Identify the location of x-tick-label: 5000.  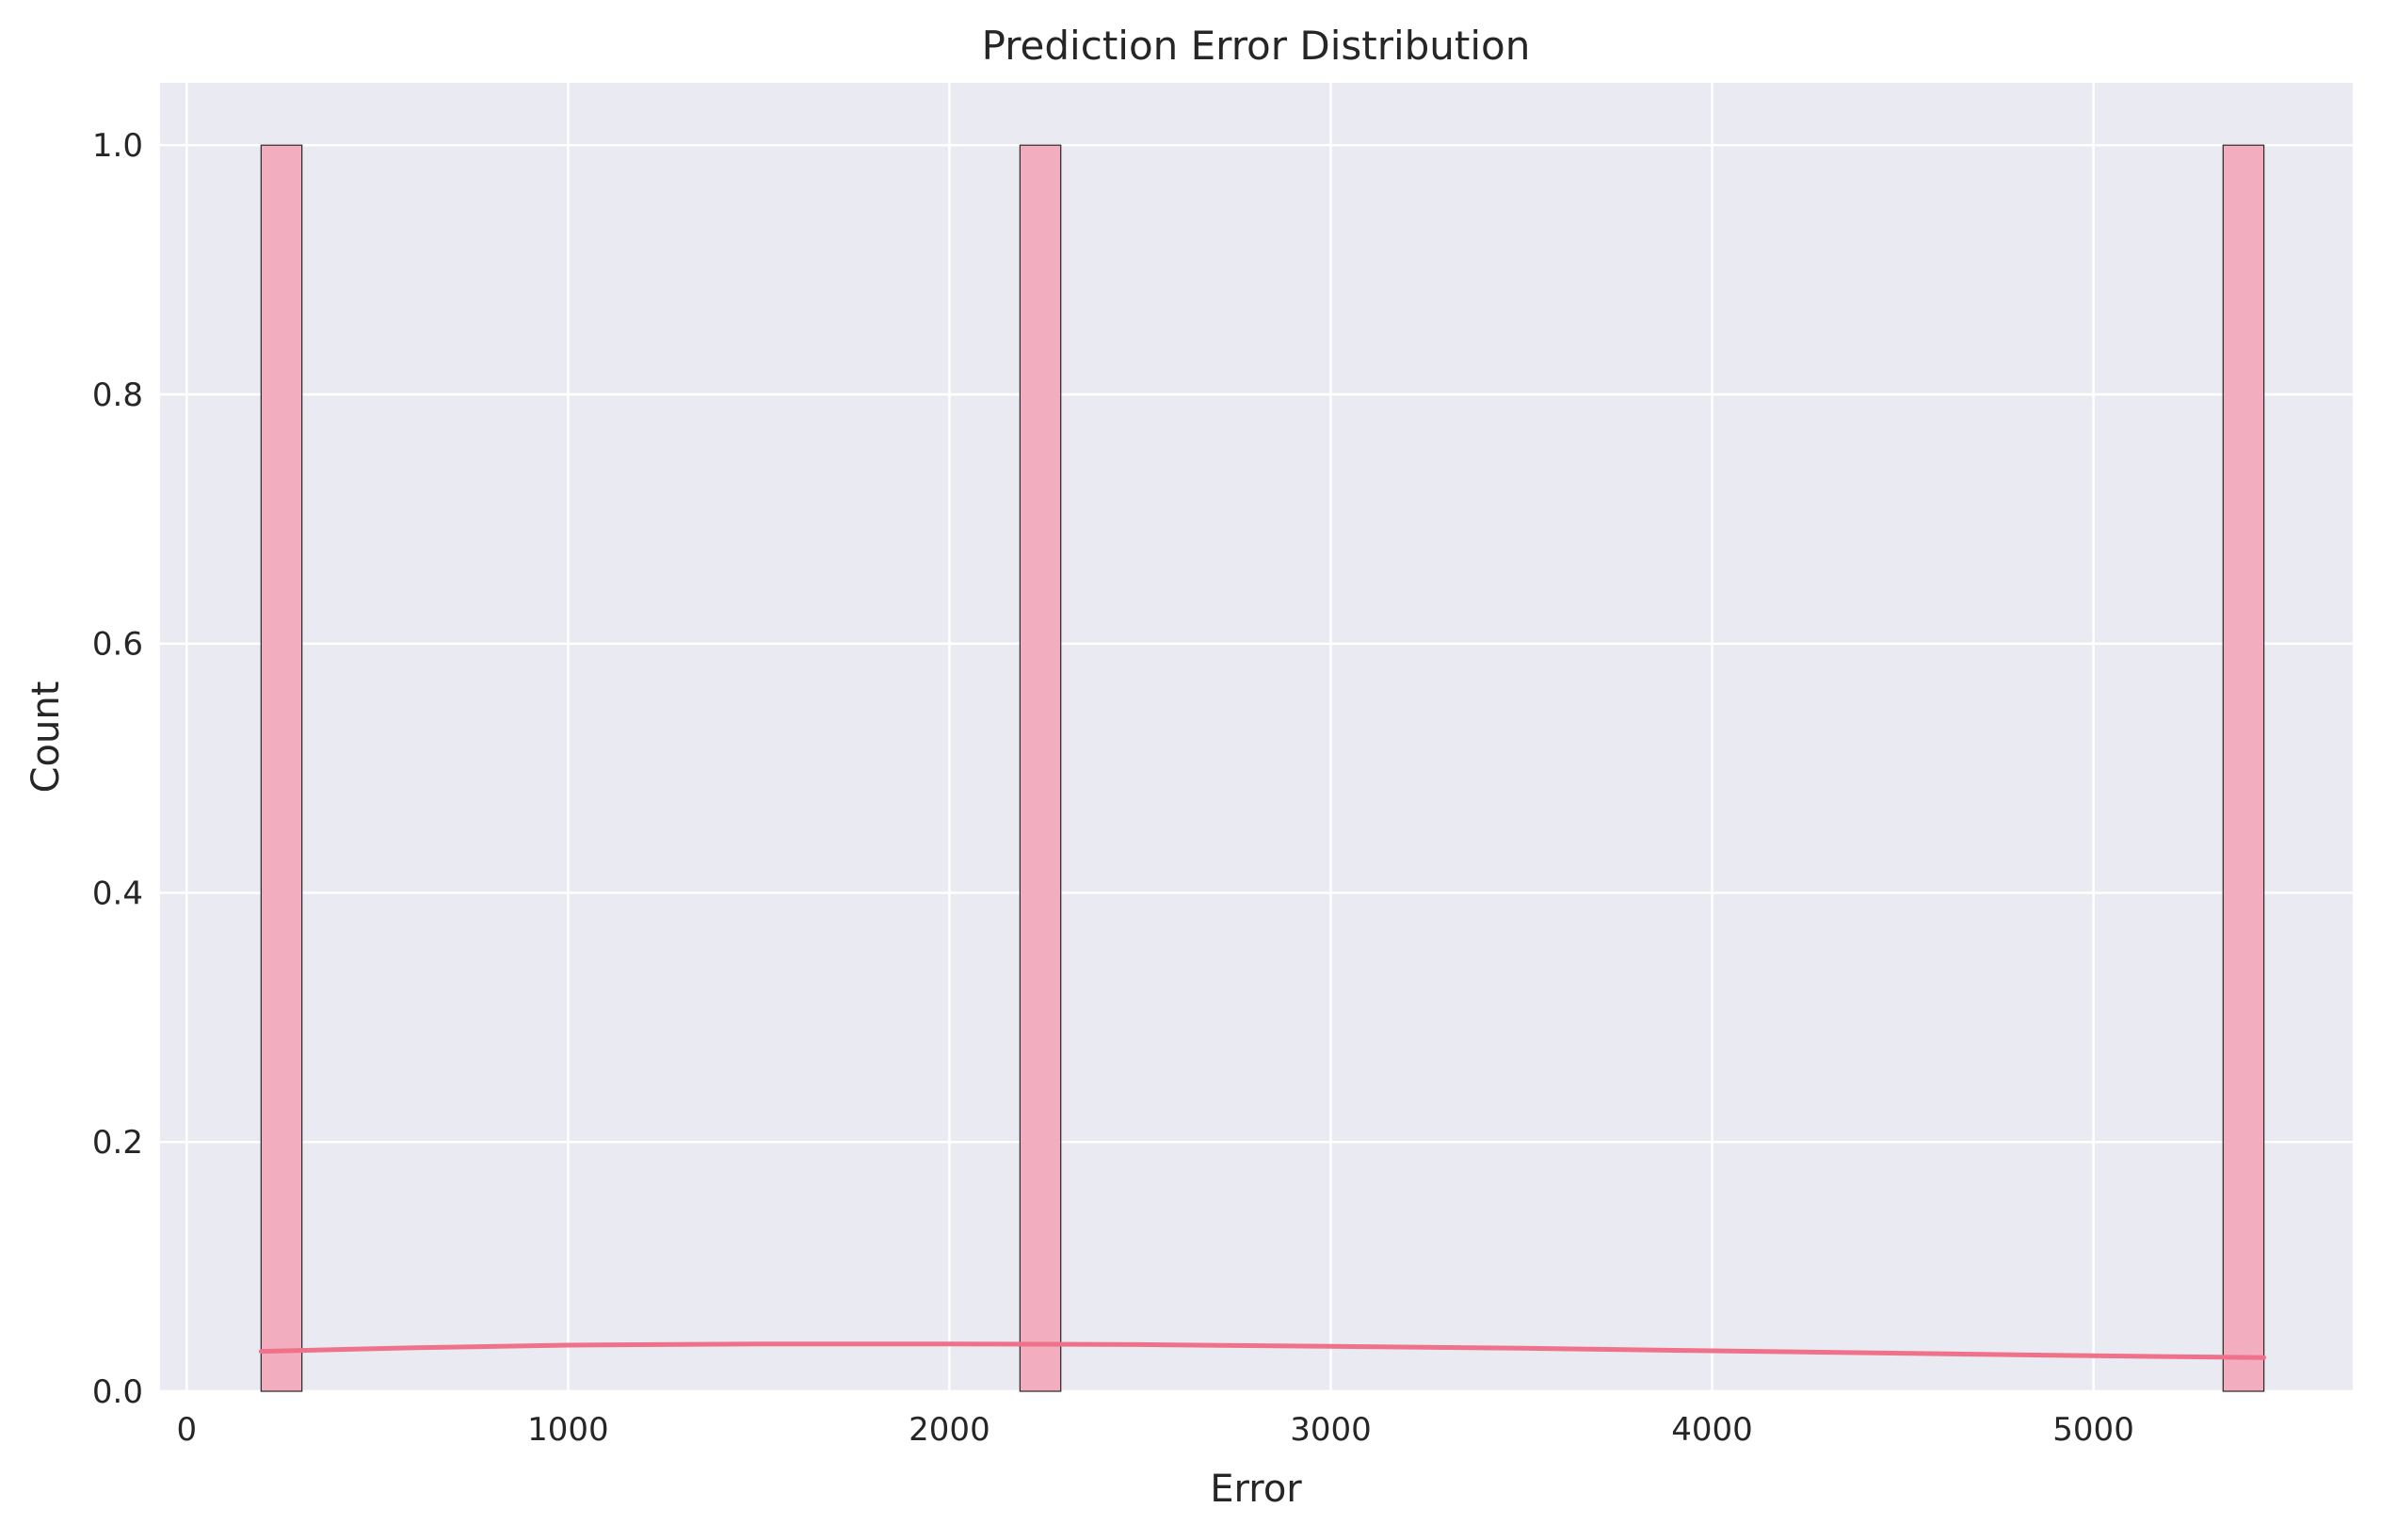
(2093, 1430).